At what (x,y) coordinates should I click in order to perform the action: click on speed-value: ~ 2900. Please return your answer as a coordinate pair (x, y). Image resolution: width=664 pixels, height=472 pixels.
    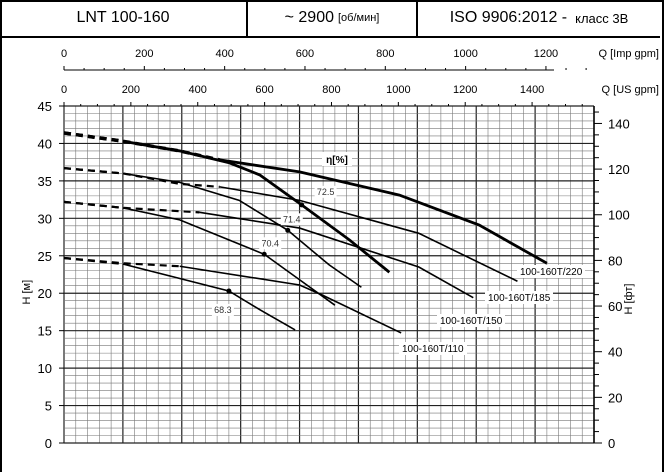
    Looking at the image, I should click on (309, 17).